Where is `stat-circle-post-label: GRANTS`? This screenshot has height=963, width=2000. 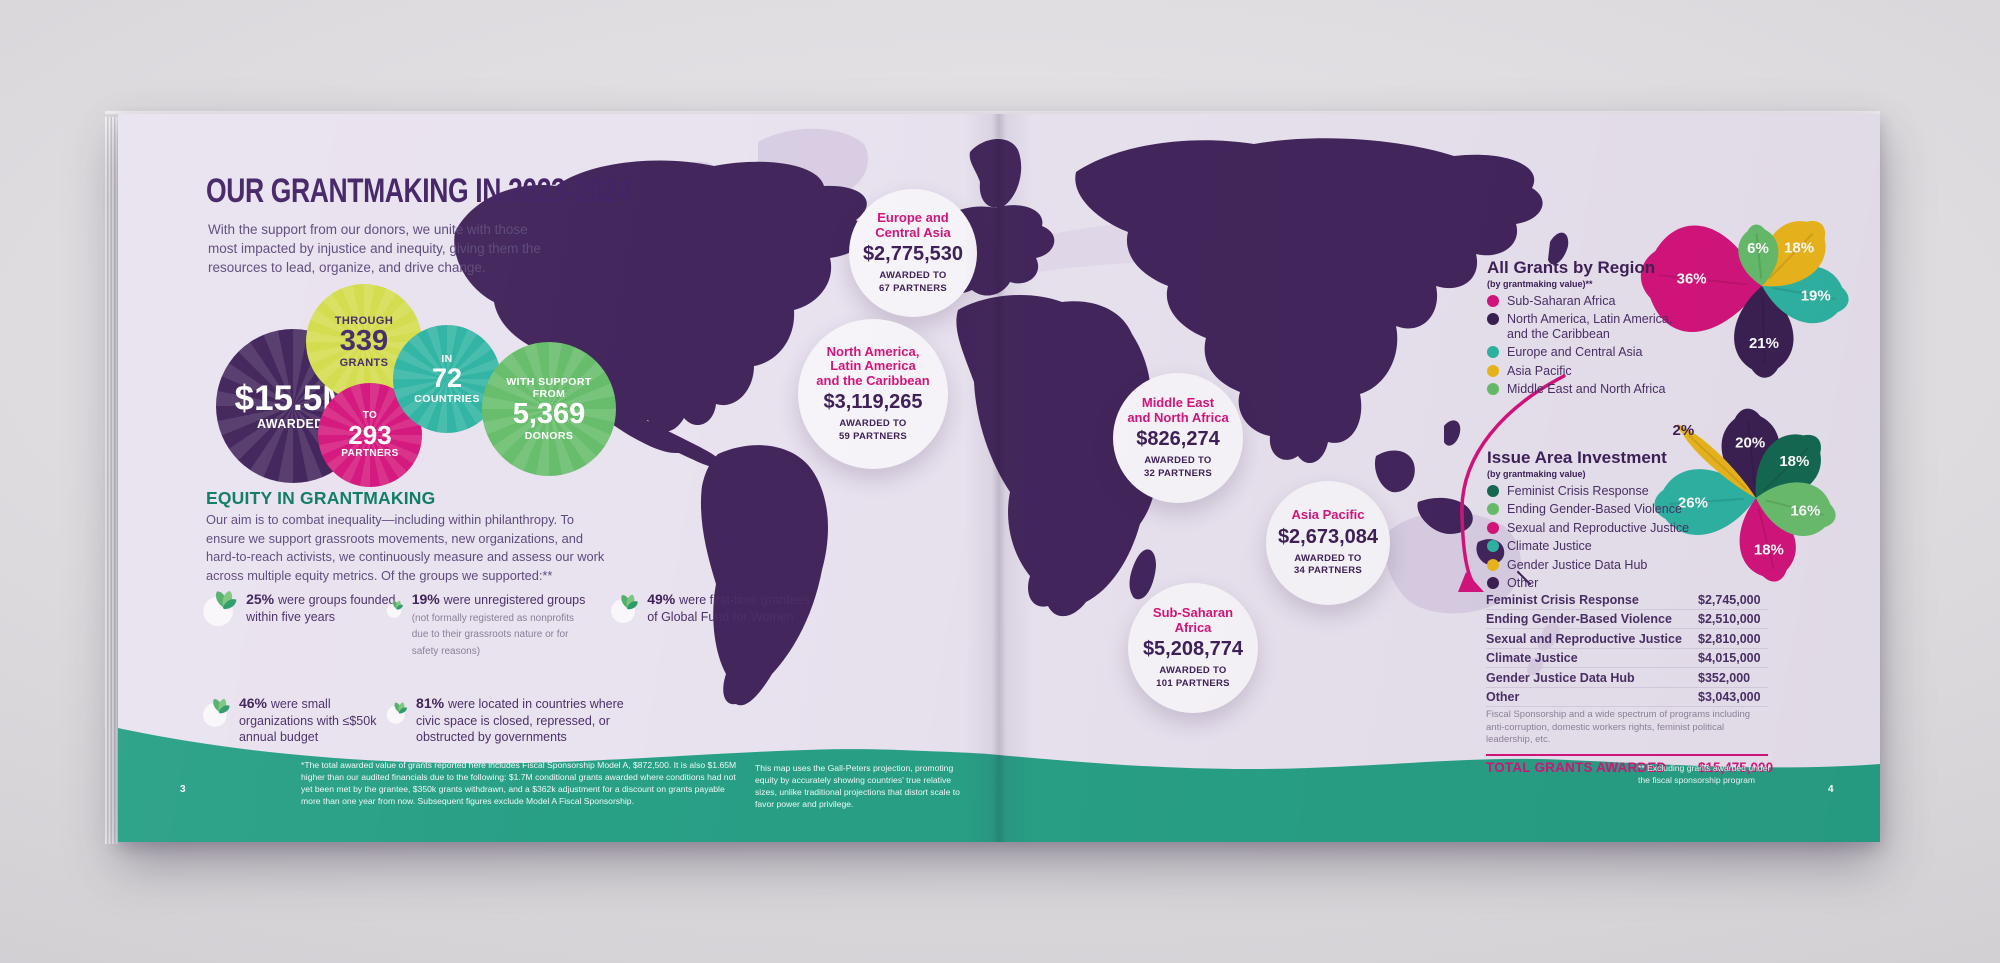 stat-circle-post-label: GRANTS is located at coordinates (364, 362).